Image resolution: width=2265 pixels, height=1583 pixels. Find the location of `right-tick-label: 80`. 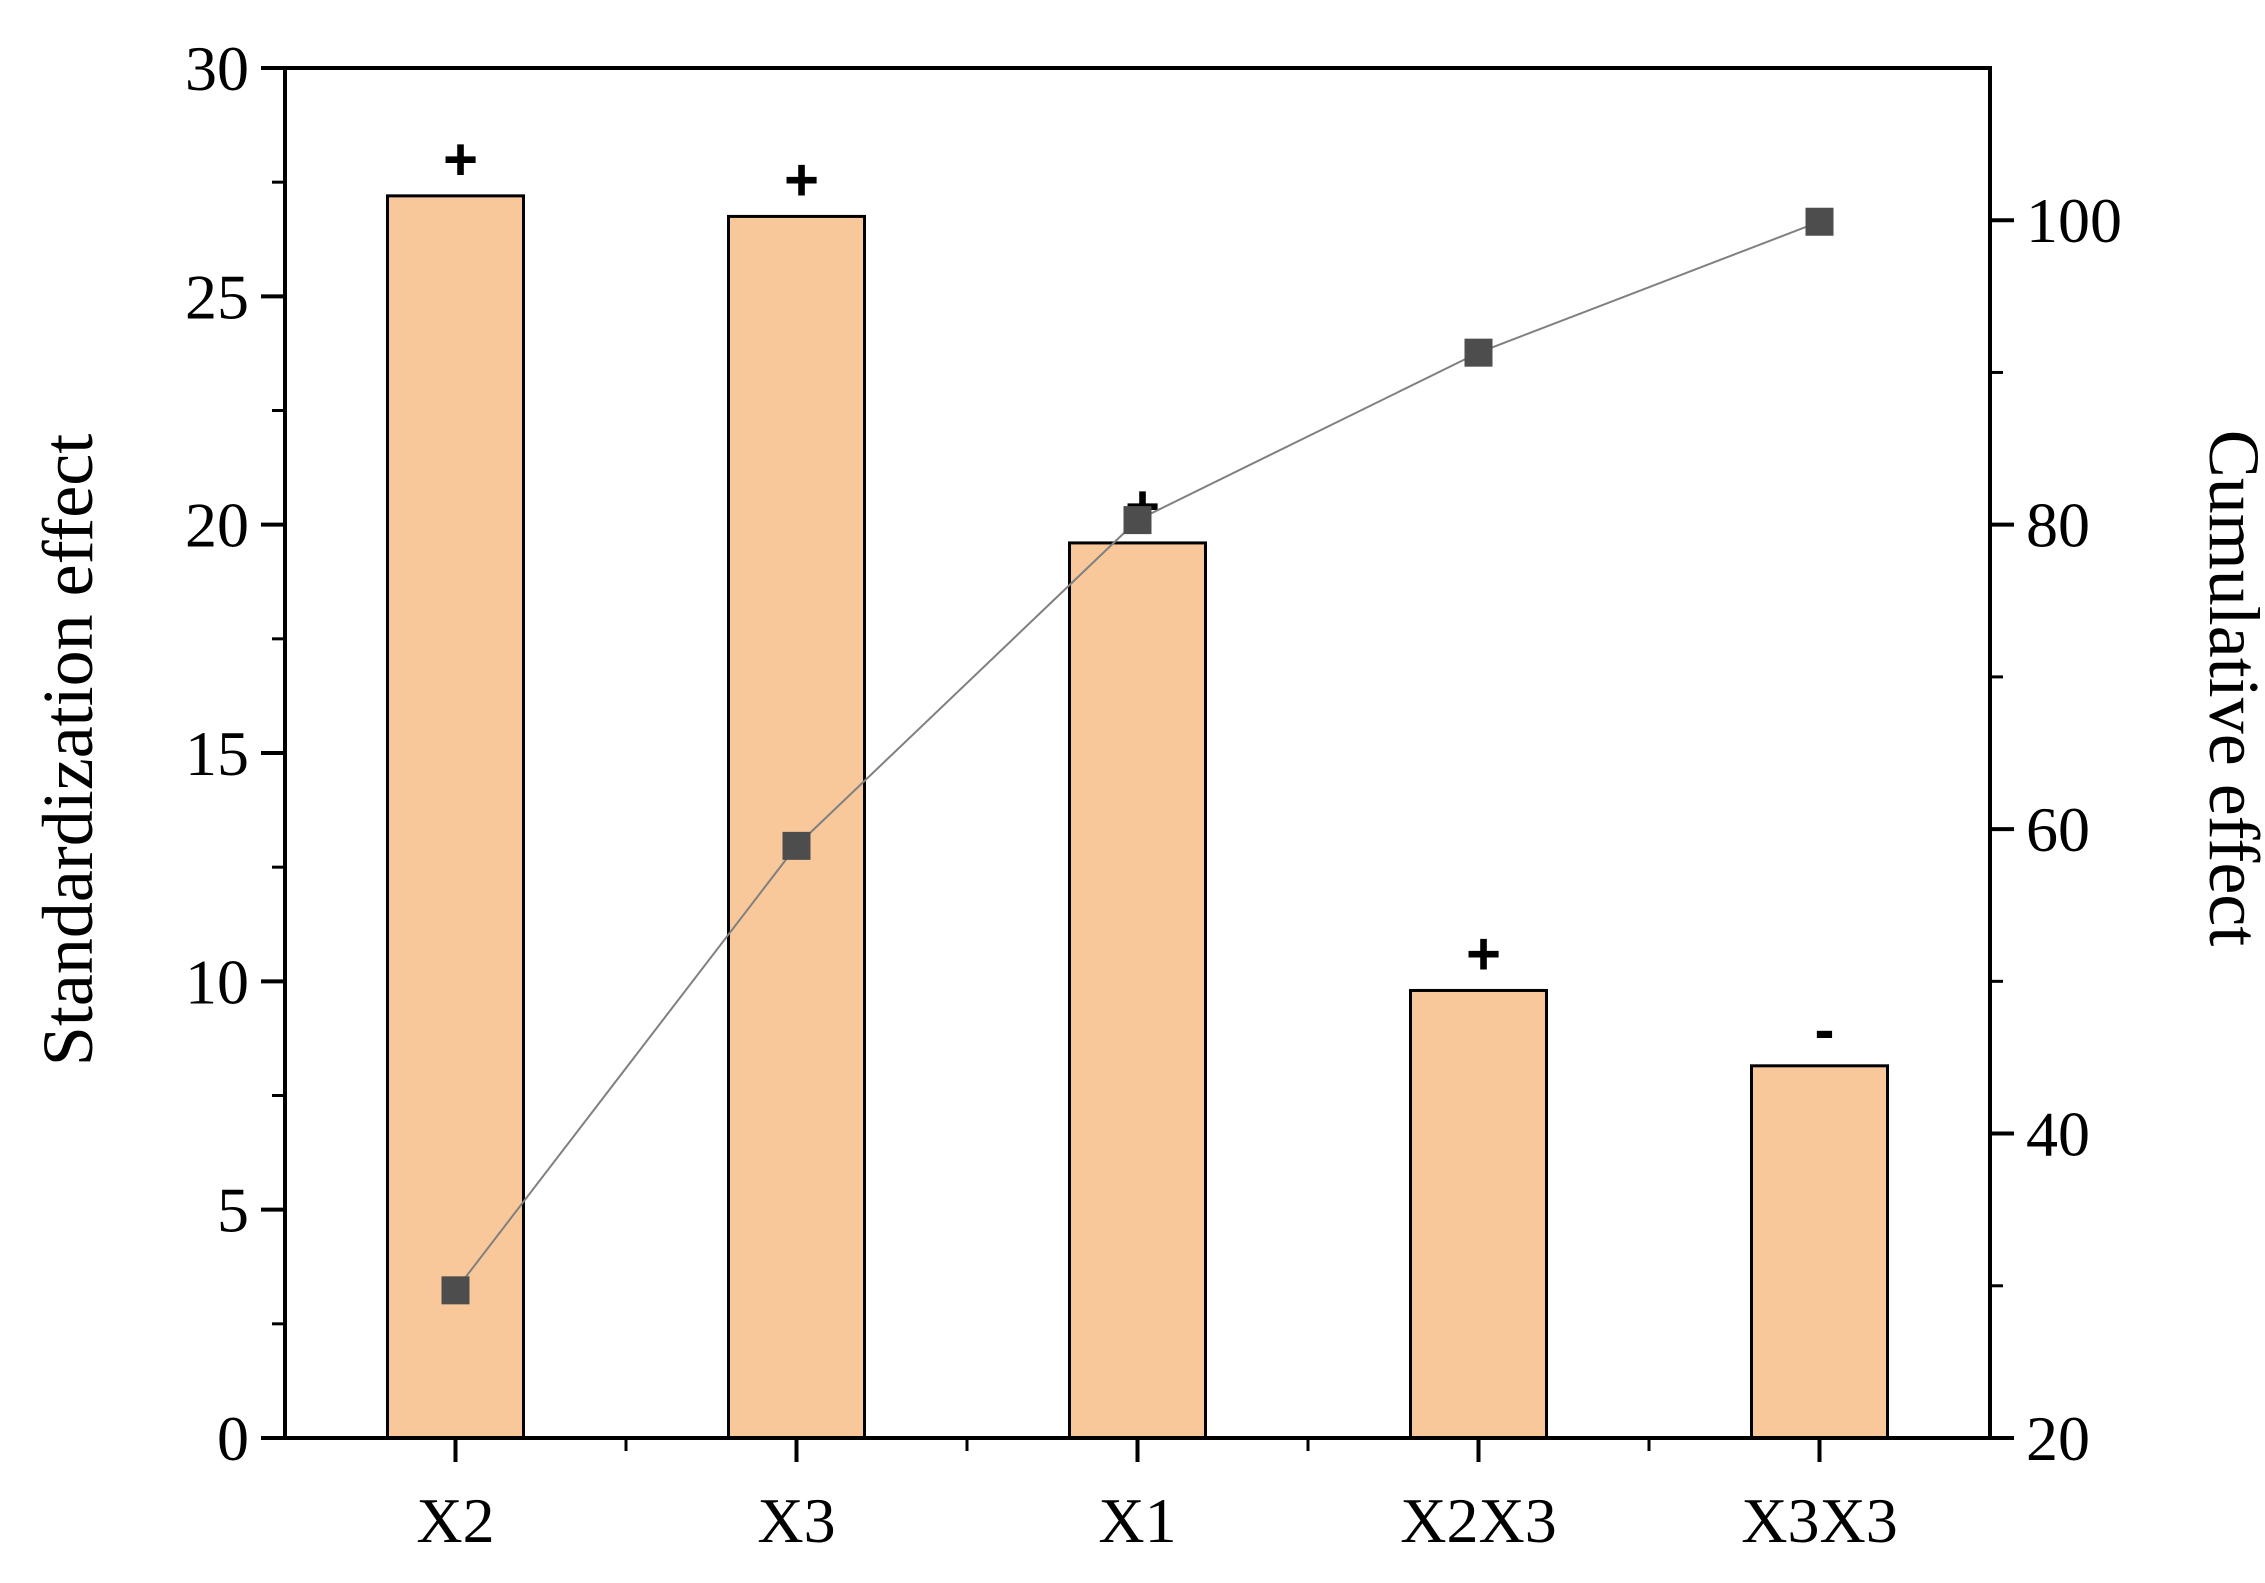

right-tick-label: 80 is located at coordinates (2058, 525).